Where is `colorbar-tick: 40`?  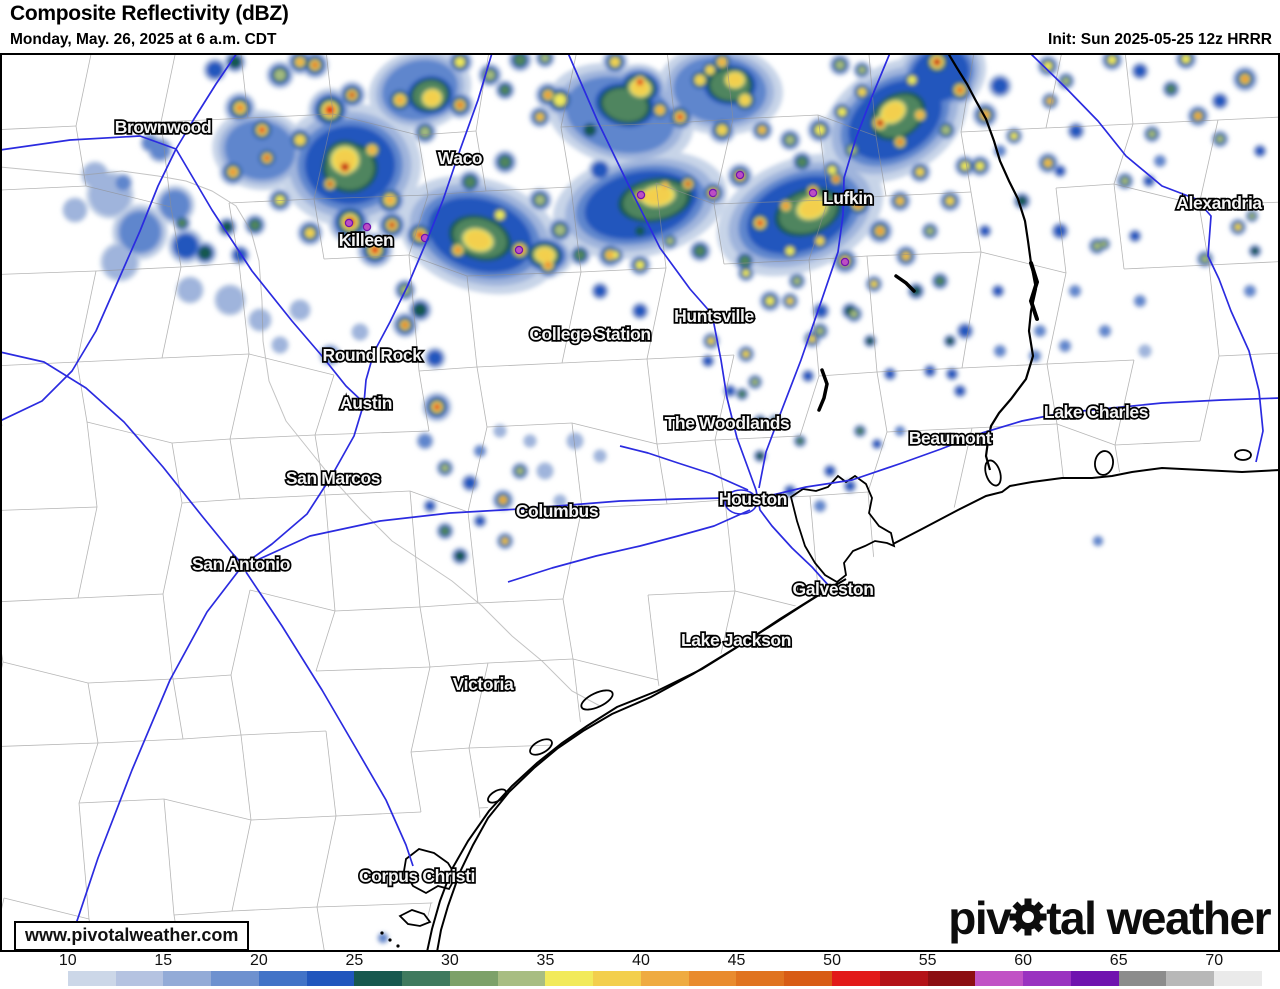 colorbar-tick: 40 is located at coordinates (641, 960).